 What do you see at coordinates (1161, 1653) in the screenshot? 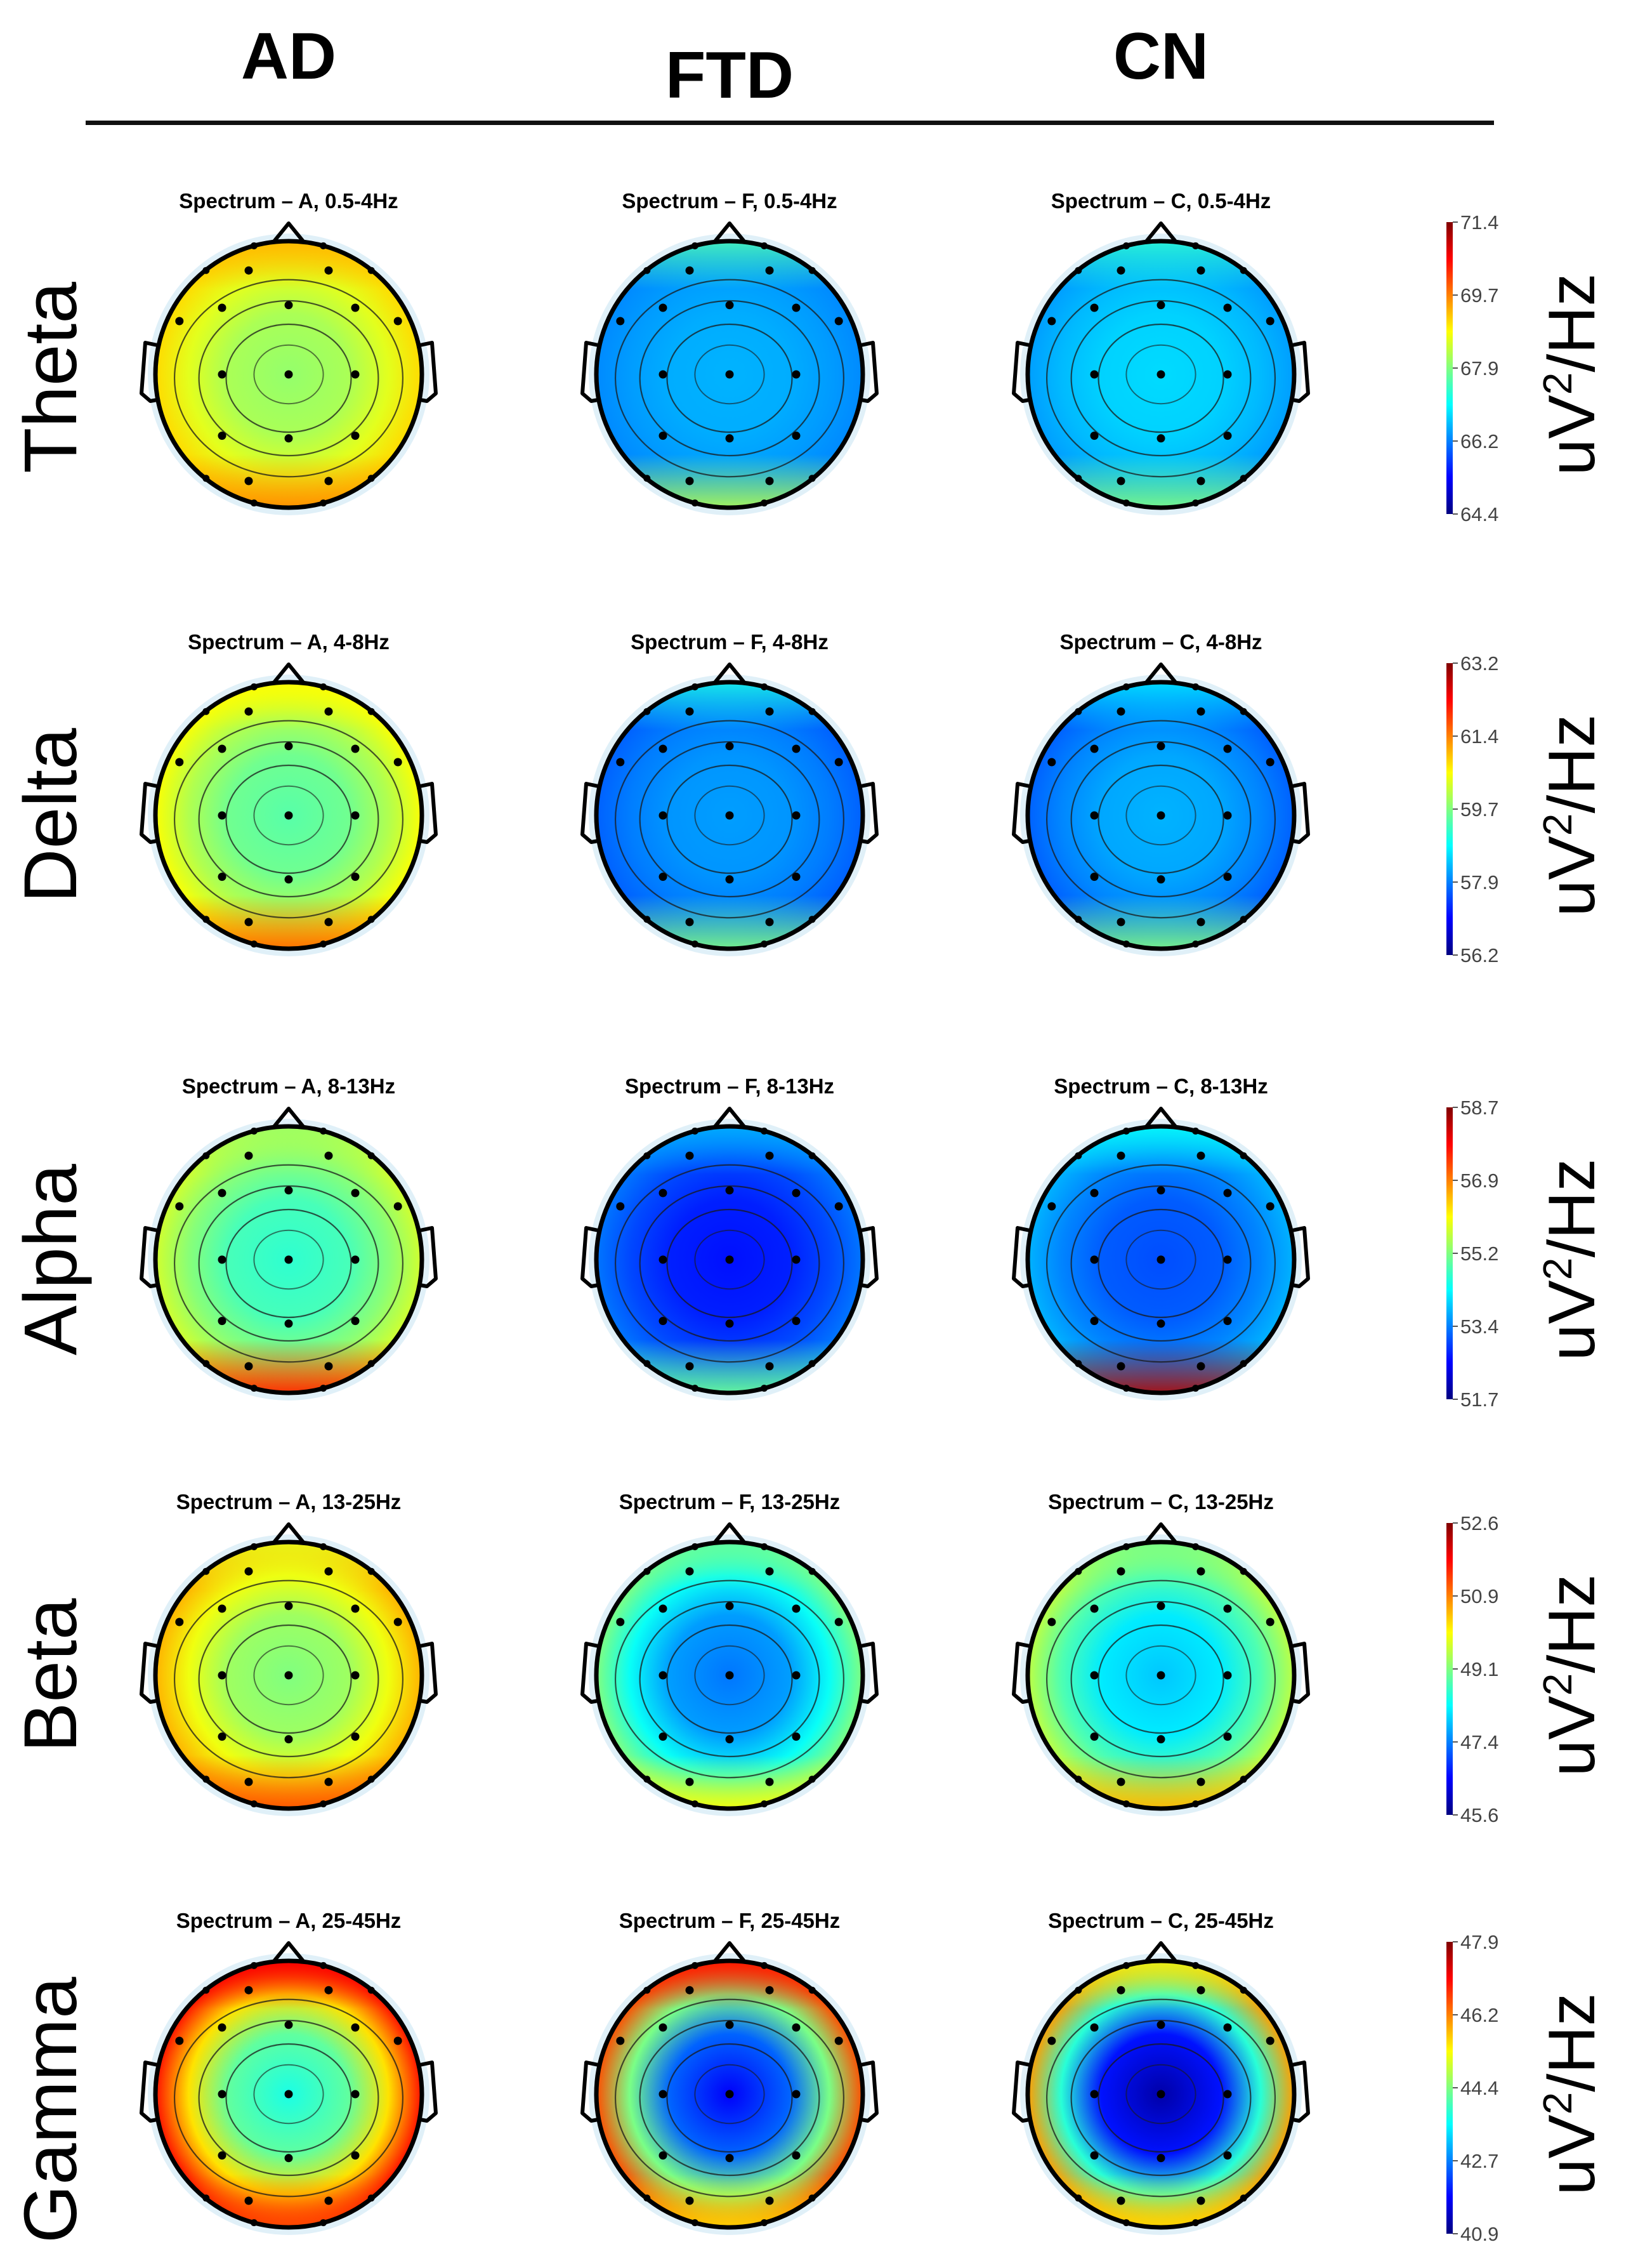
I see `topoplot-beta-cn: Spectrum – C, 13-25Hz` at bounding box center [1161, 1653].